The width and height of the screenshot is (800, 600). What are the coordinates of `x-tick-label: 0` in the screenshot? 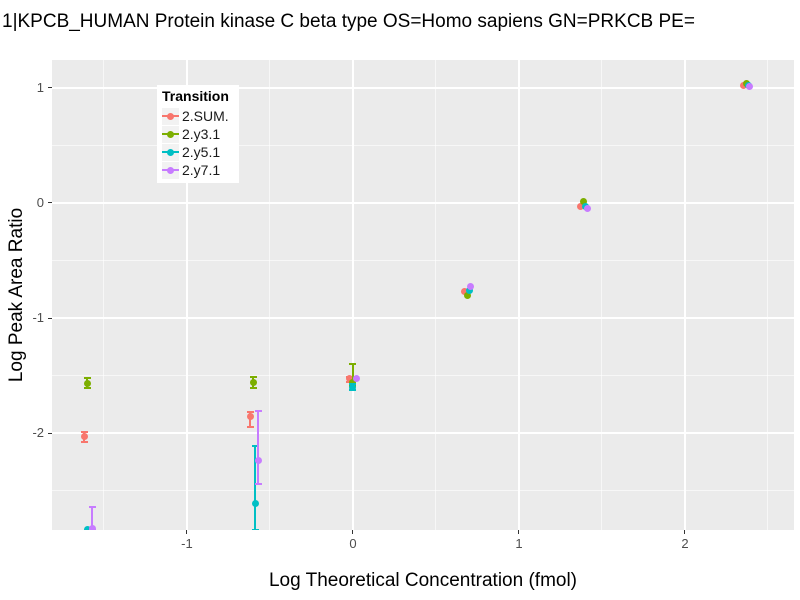 It's located at (353, 543).